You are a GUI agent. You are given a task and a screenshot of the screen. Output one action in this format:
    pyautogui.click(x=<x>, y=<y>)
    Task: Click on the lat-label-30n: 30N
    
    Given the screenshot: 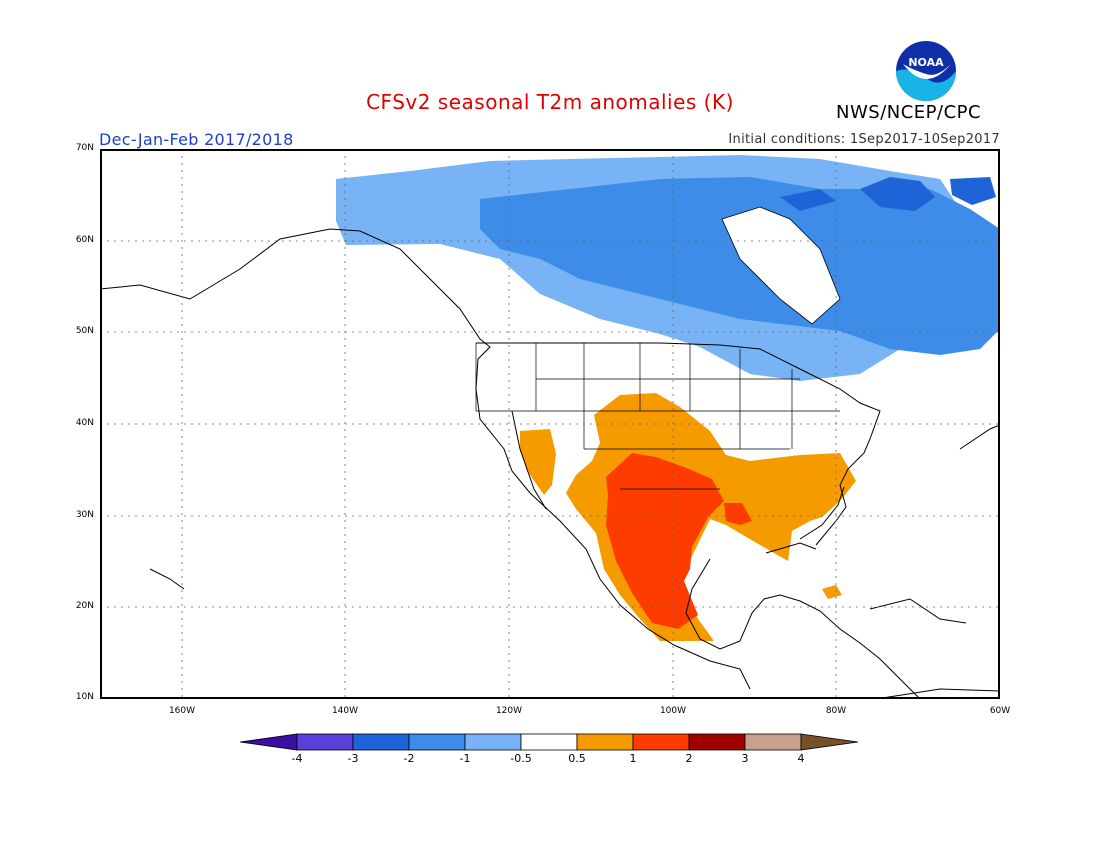 What is the action you would take?
    pyautogui.click(x=84, y=515)
    